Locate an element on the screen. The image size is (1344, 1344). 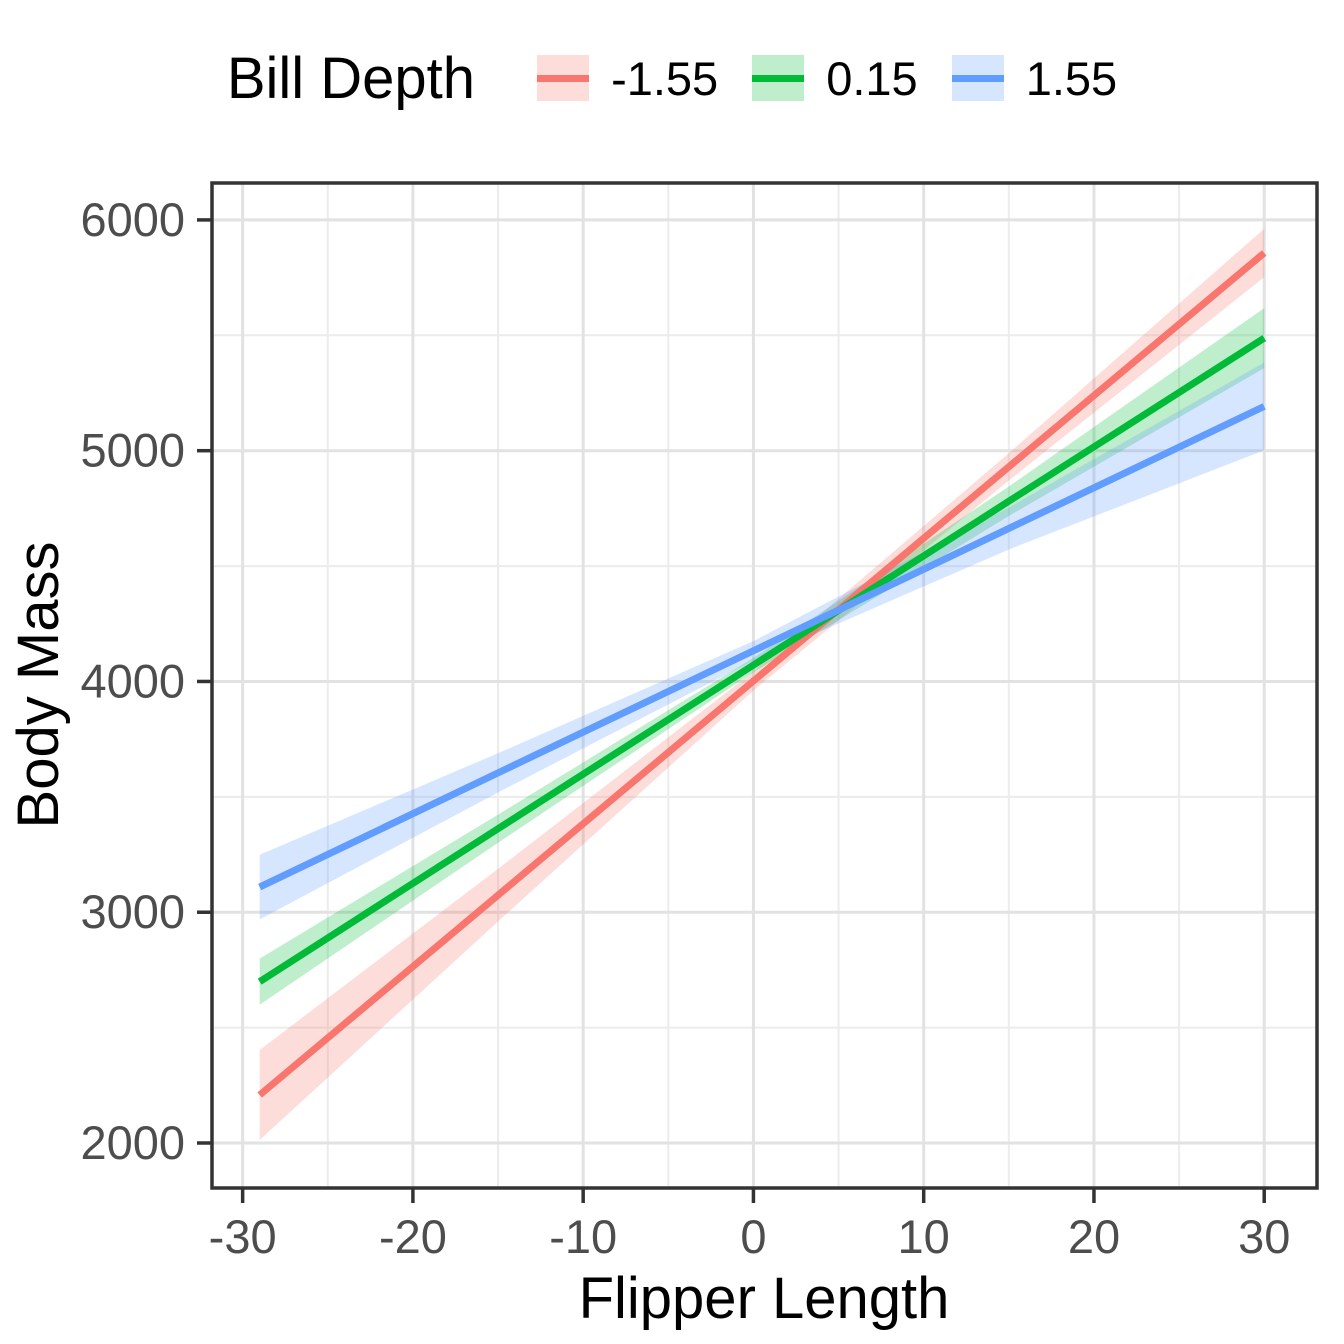
legend-entry-label: -1.55 is located at coordinates (665, 78).